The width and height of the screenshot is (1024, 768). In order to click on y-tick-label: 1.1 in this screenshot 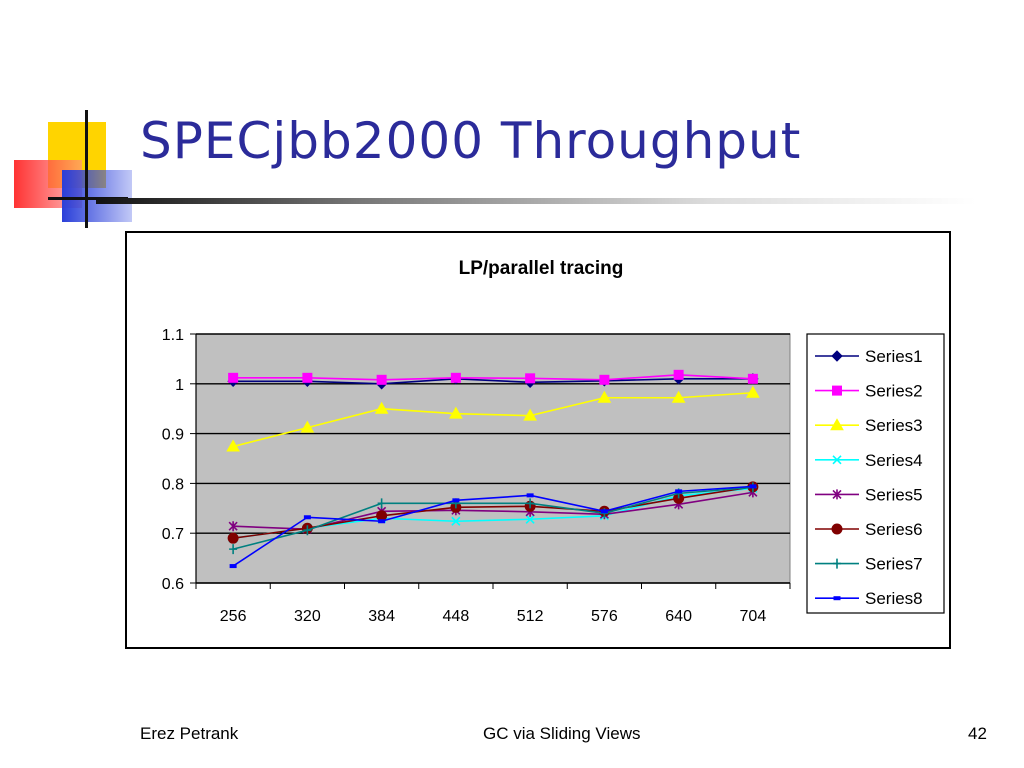, I will do `click(173, 335)`.